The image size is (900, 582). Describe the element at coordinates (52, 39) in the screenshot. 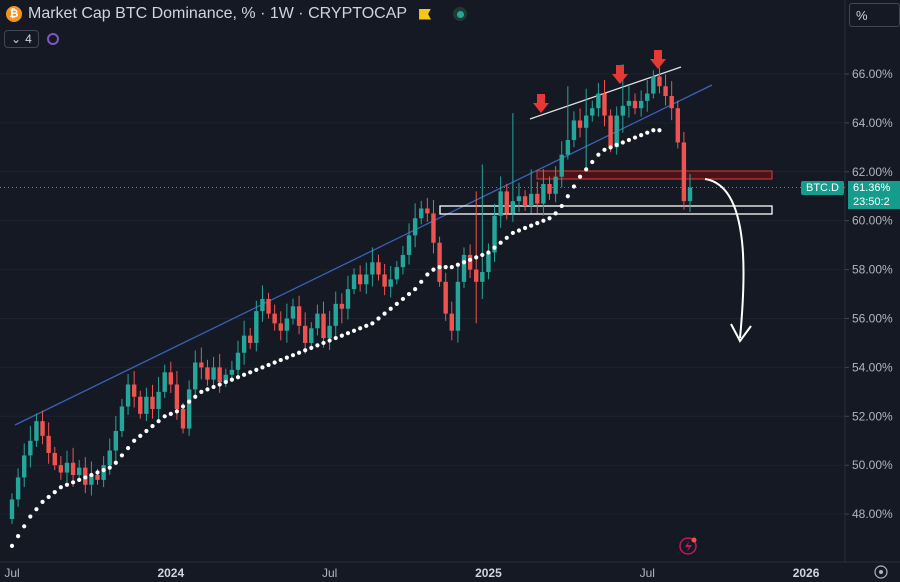

I see `loop-icon` at that location.